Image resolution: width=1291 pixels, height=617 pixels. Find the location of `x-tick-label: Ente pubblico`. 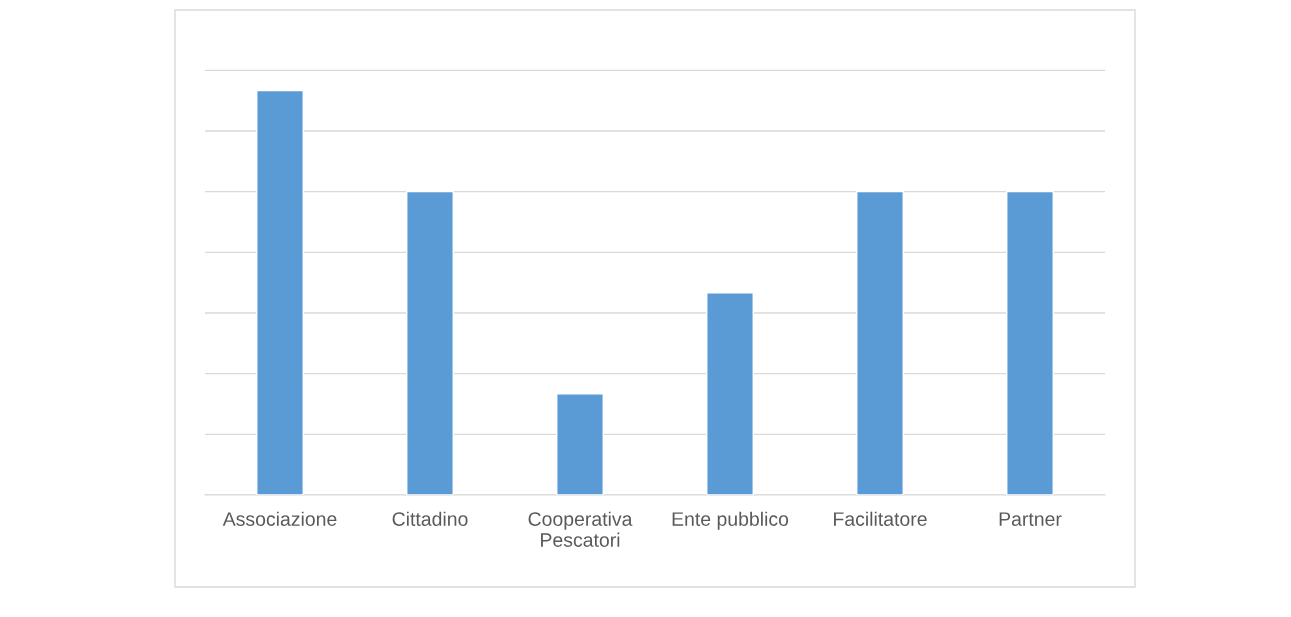

x-tick-label: Ente pubblico is located at coordinates (730, 520).